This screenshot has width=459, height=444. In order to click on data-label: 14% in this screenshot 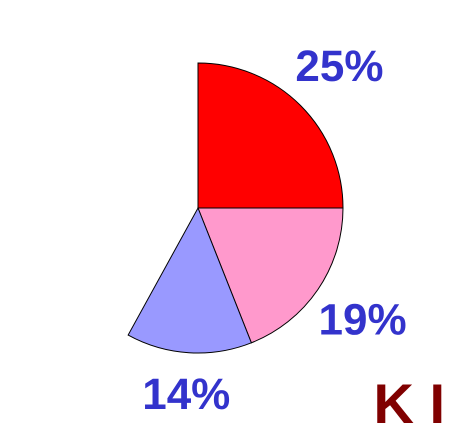, I will do `click(186, 395)`.